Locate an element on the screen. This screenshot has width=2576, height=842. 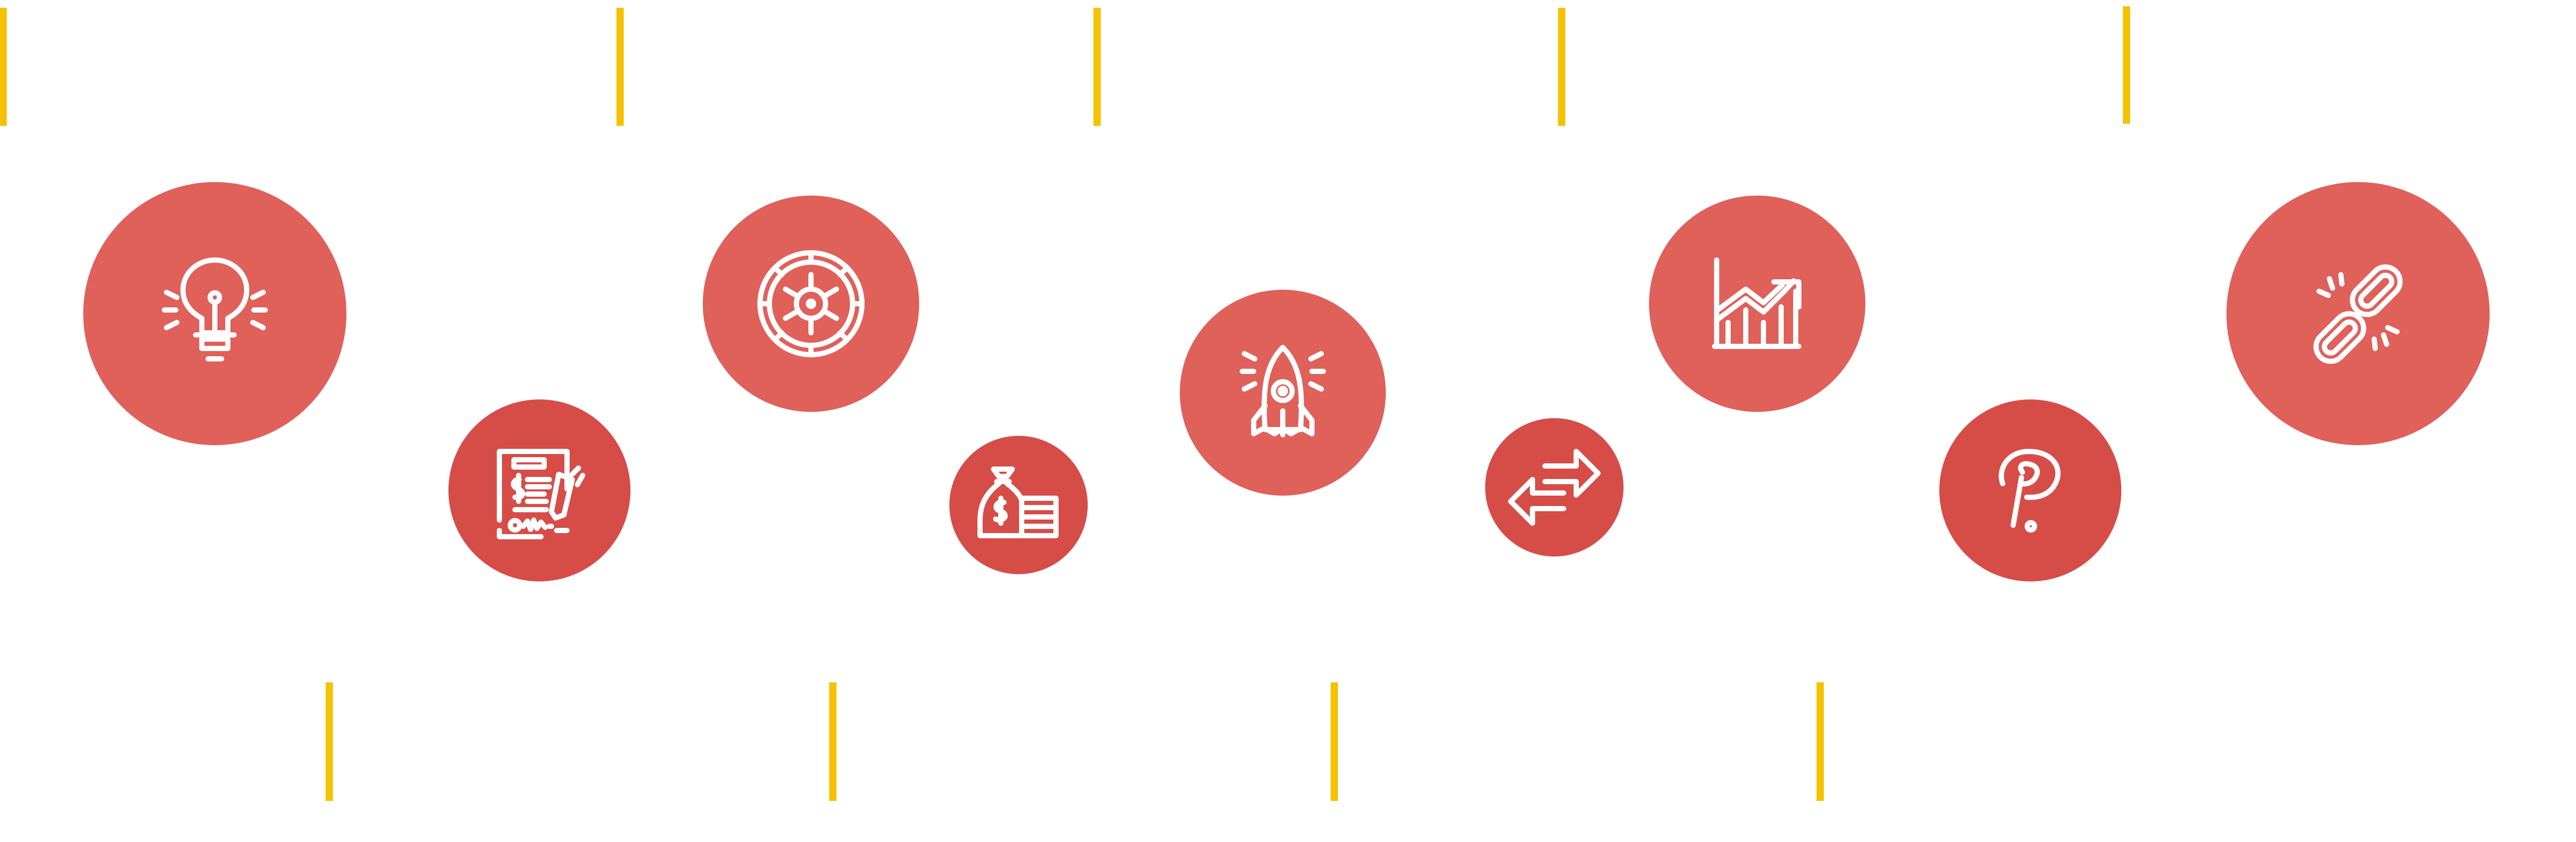
node-circle-exchange is located at coordinates (1554, 487).